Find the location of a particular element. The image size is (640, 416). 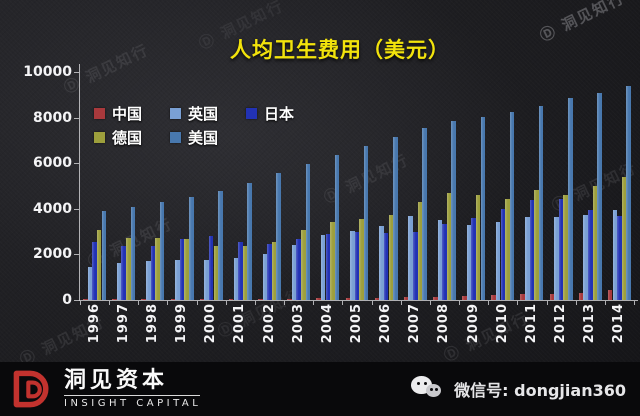

bar-中国-2010 is located at coordinates (493, 297).